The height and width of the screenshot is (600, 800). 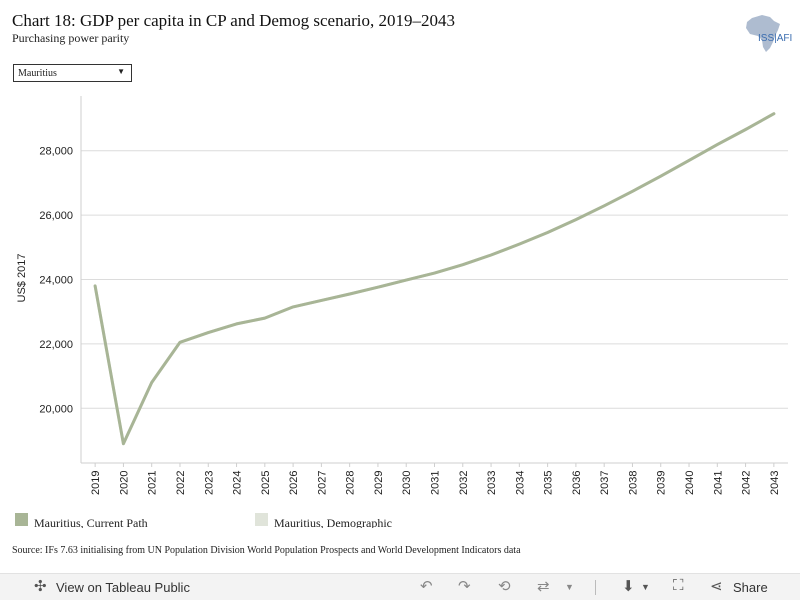 I want to click on x-tick-label: 2028, so click(x=351, y=483).